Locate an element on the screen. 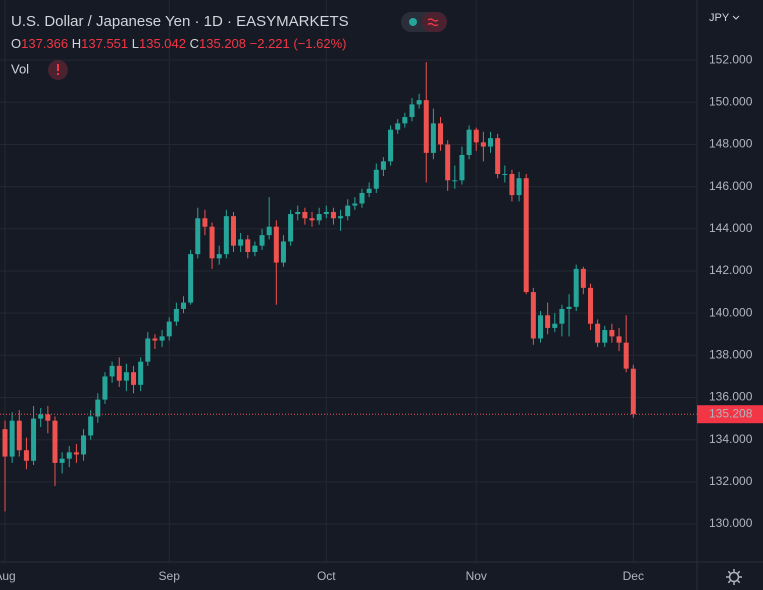 Image resolution: width=763 pixels, height=590 pixels. y-tick-label: 146.000 is located at coordinates (731, 186).